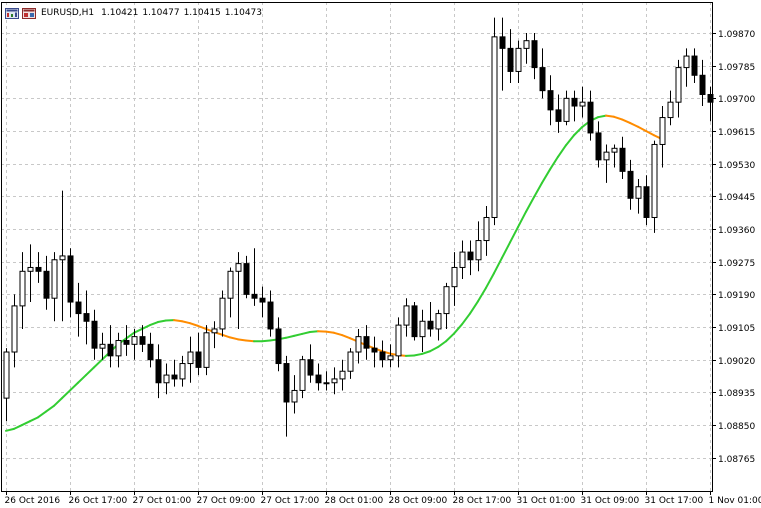 The height and width of the screenshot is (508, 761). Describe the element at coordinates (29, 13) in the screenshot. I see `chart-properties-icon` at that location.